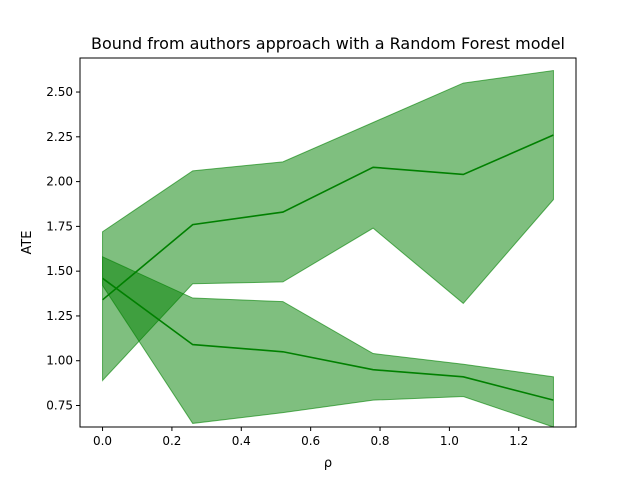 The width and height of the screenshot is (640, 480). I want to click on x-tick-label: 0.4, so click(241, 441).